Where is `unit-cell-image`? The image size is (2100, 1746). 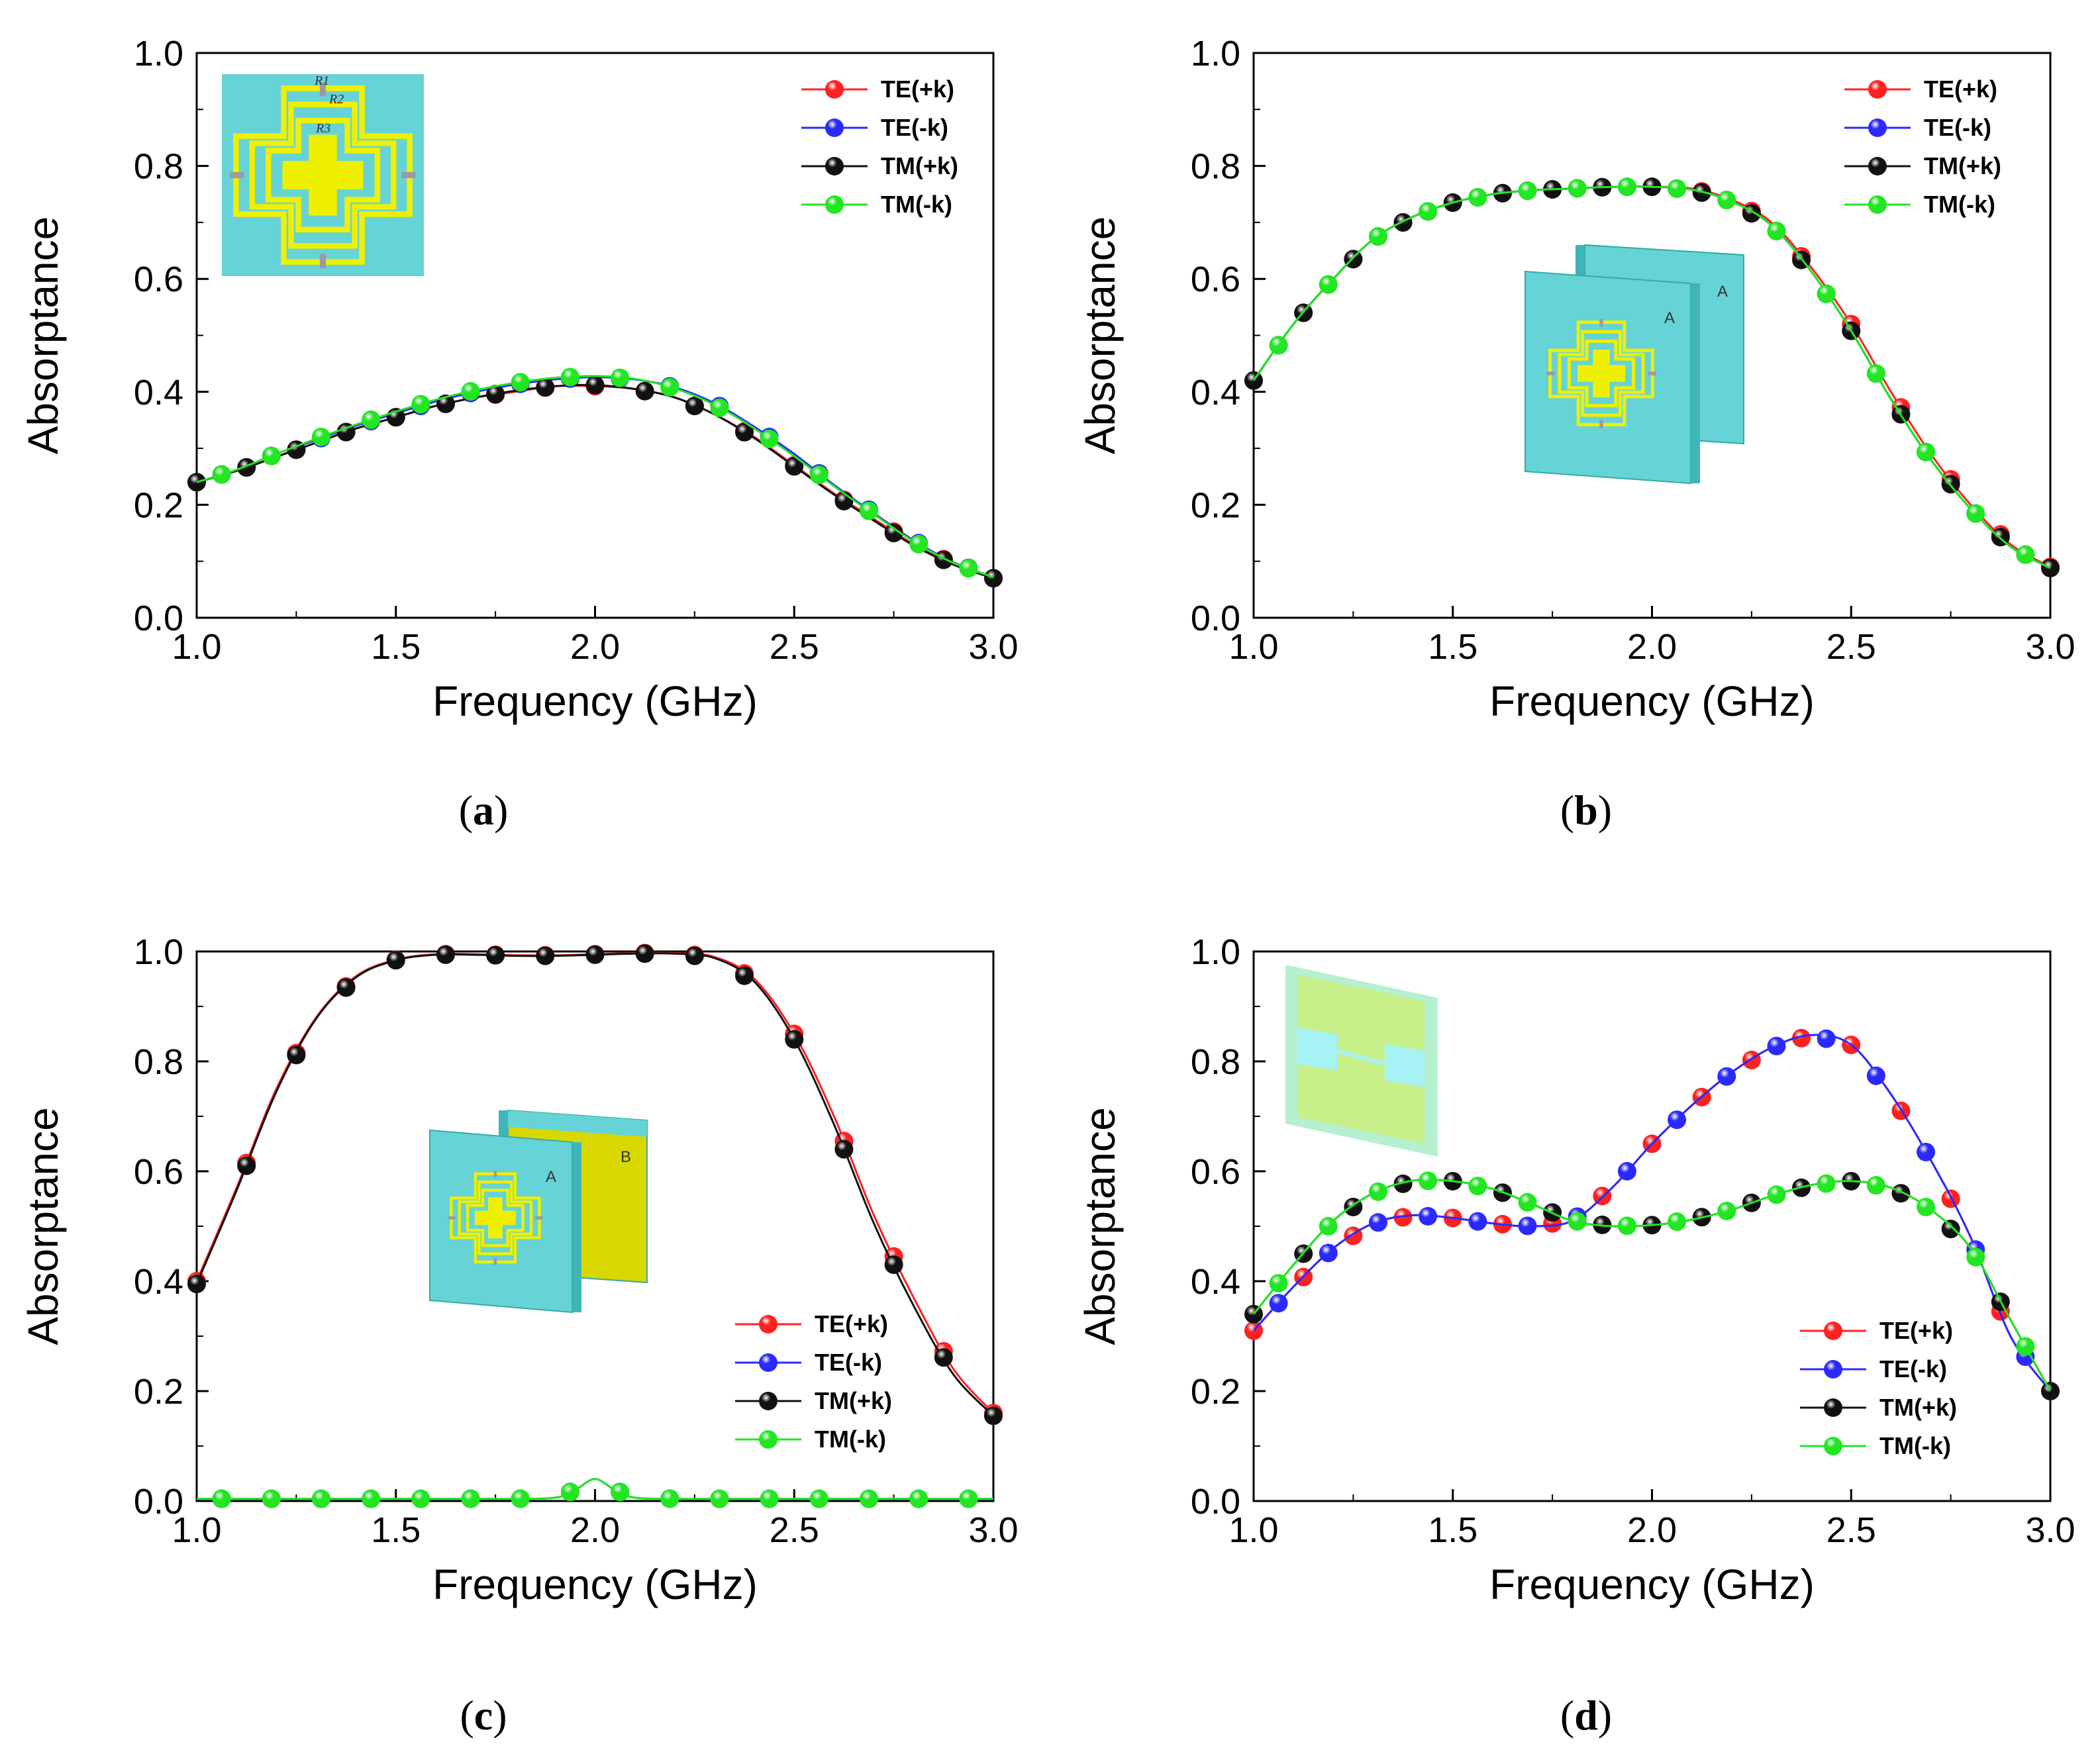 unit-cell-image is located at coordinates (323, 175).